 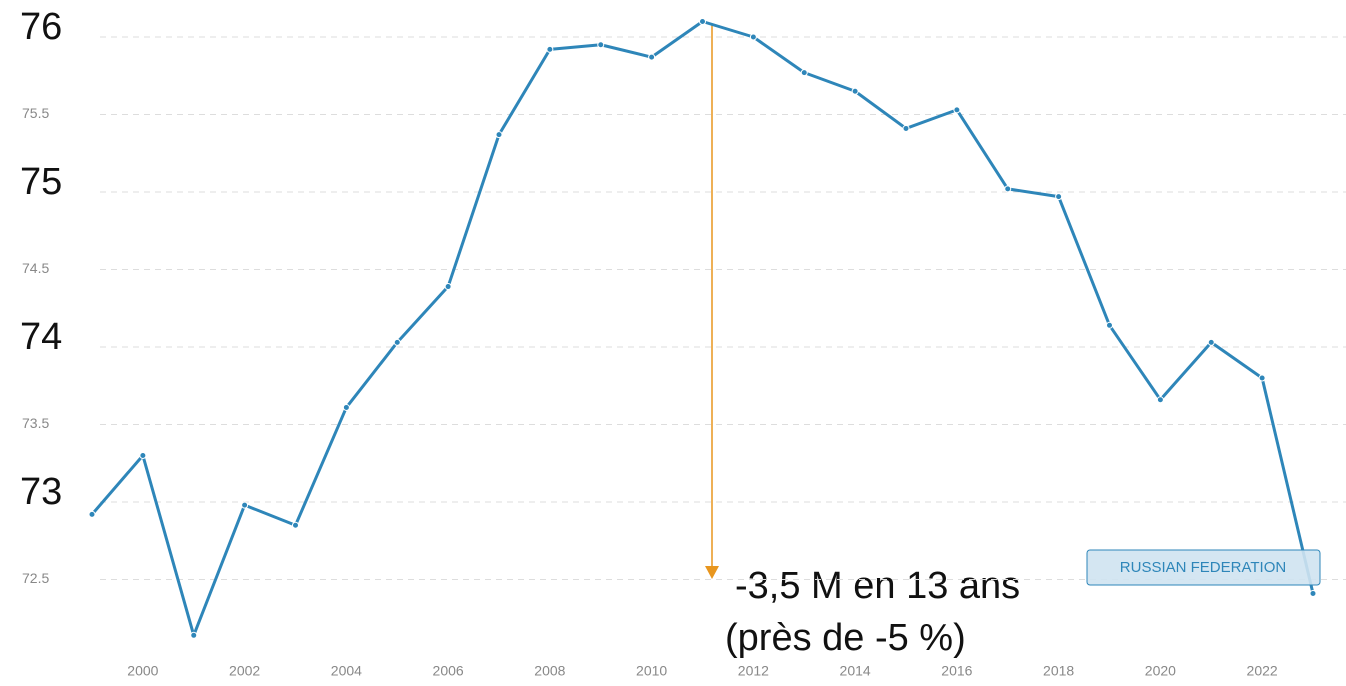 I want to click on y-tick-label: 74, so click(x=41, y=337).